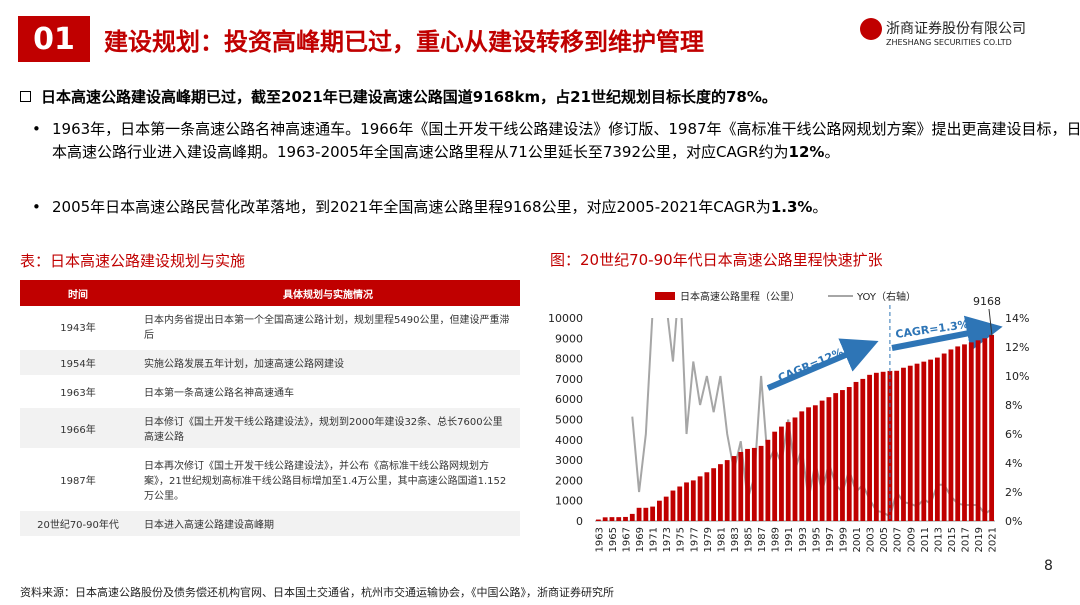 This screenshot has height=605, width=1080. I want to click on cell: 日本第一条高速公路名神高速通车, so click(328, 392).